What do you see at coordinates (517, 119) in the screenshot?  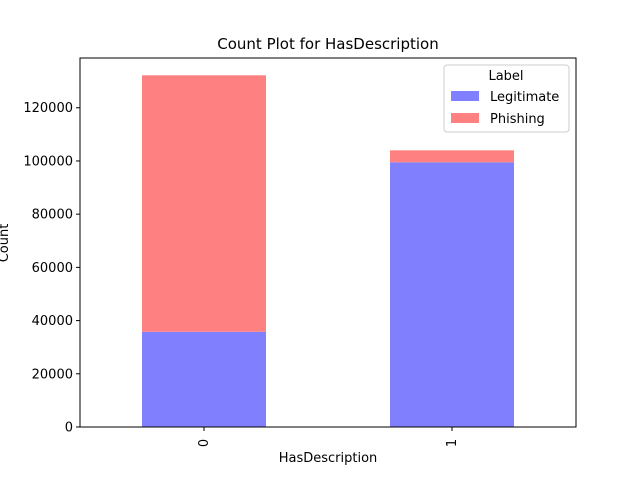 I see `legend-label-phishing: Phishing` at bounding box center [517, 119].